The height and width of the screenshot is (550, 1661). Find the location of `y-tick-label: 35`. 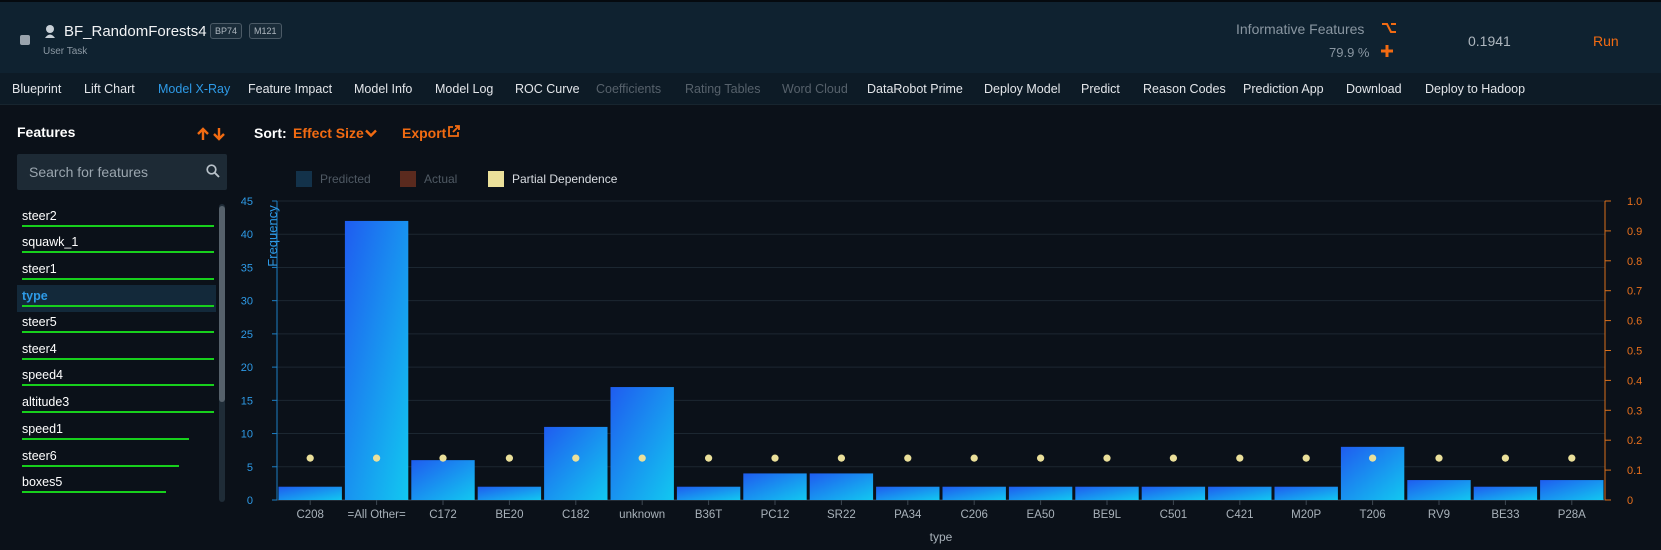

y-tick-label: 35 is located at coordinates (247, 268).